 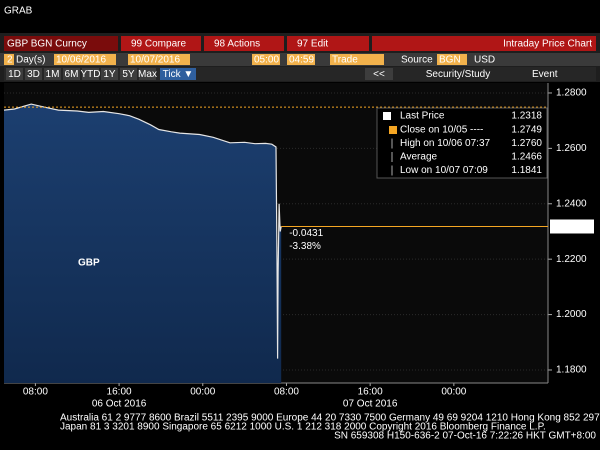 I want to click on security-box, so click(x=61, y=43).